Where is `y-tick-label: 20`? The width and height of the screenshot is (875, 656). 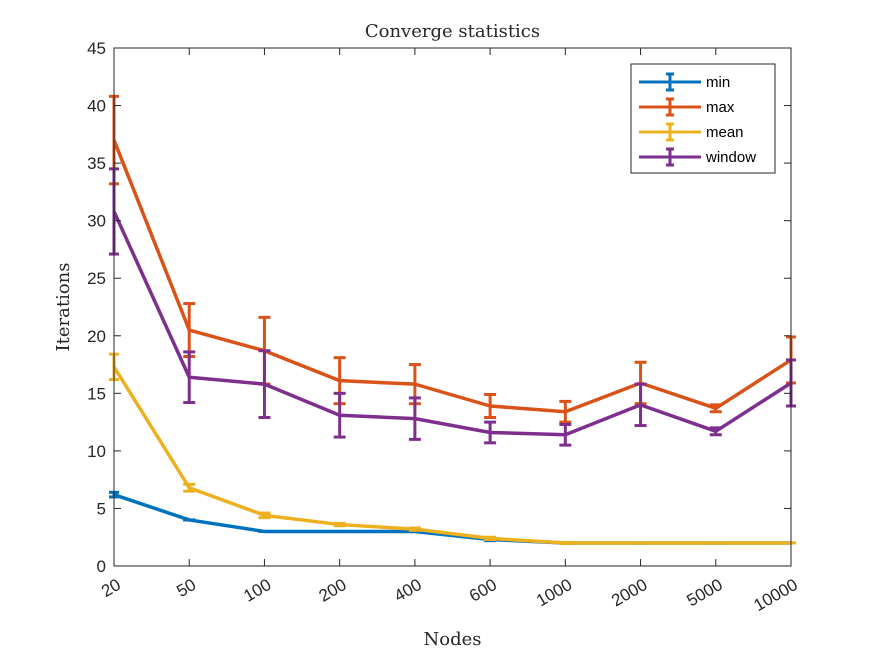 y-tick-label: 20 is located at coordinates (96, 336).